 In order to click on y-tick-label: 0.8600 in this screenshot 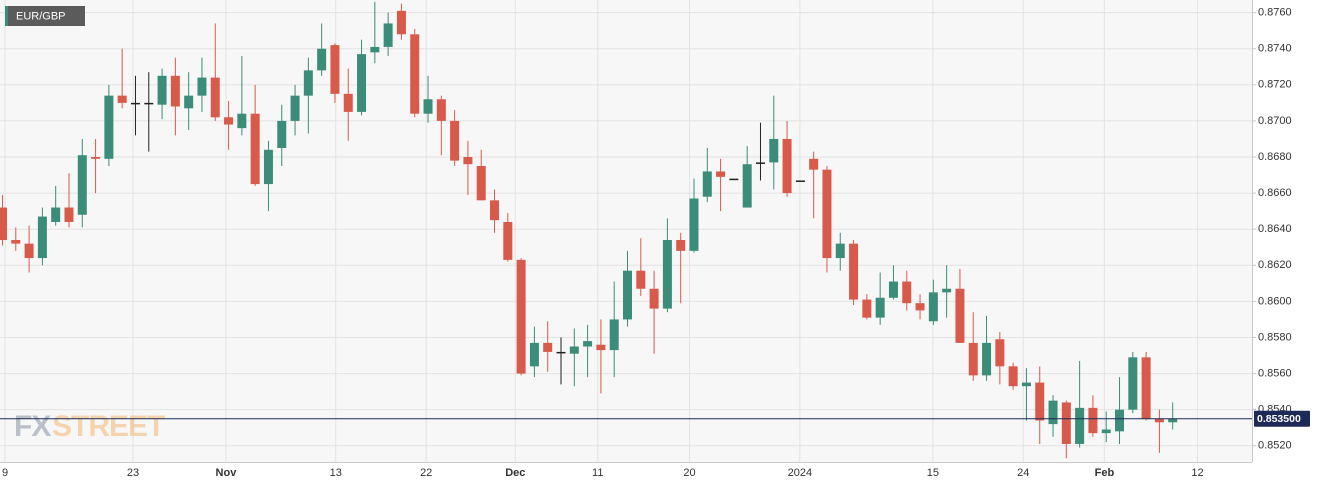, I will do `click(1275, 301)`.